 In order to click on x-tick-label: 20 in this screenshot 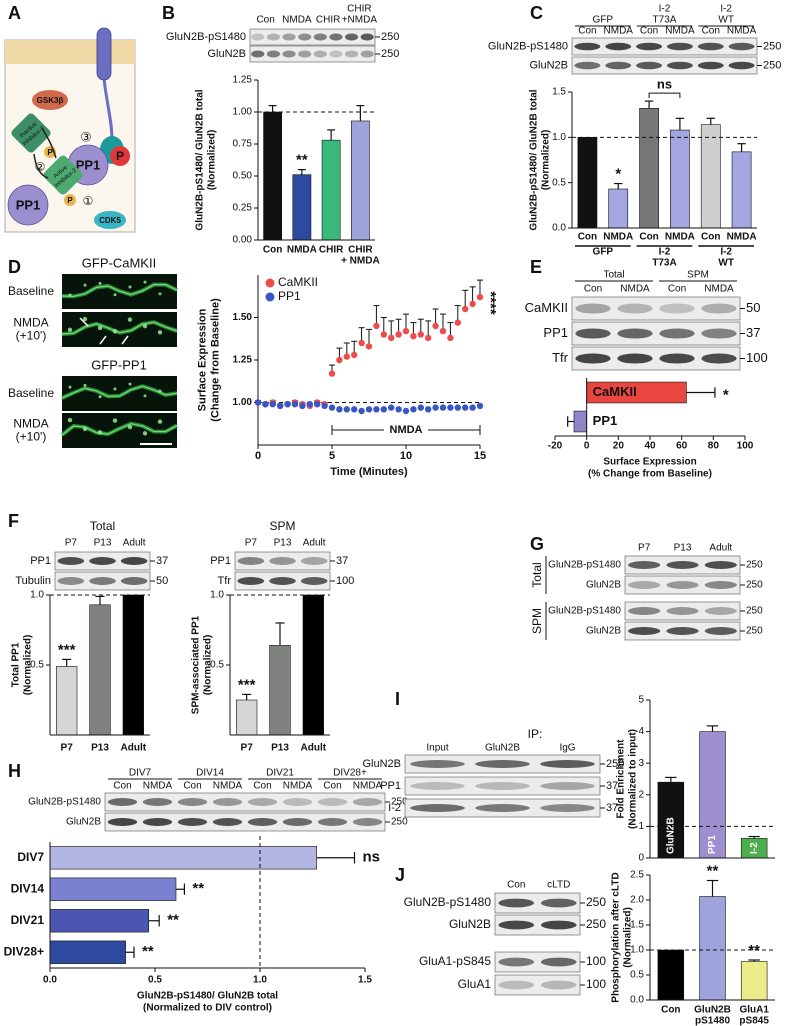, I will do `click(619, 446)`.